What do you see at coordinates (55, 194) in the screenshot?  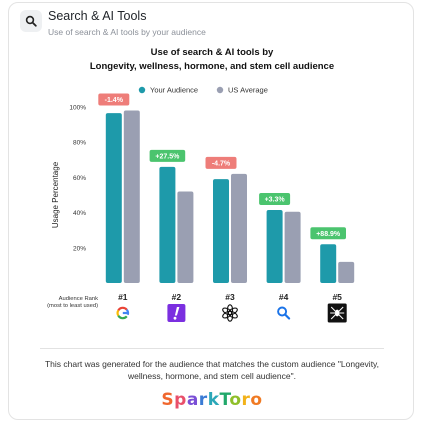 I see `y-axis-label: Usage Percentage` at bounding box center [55, 194].